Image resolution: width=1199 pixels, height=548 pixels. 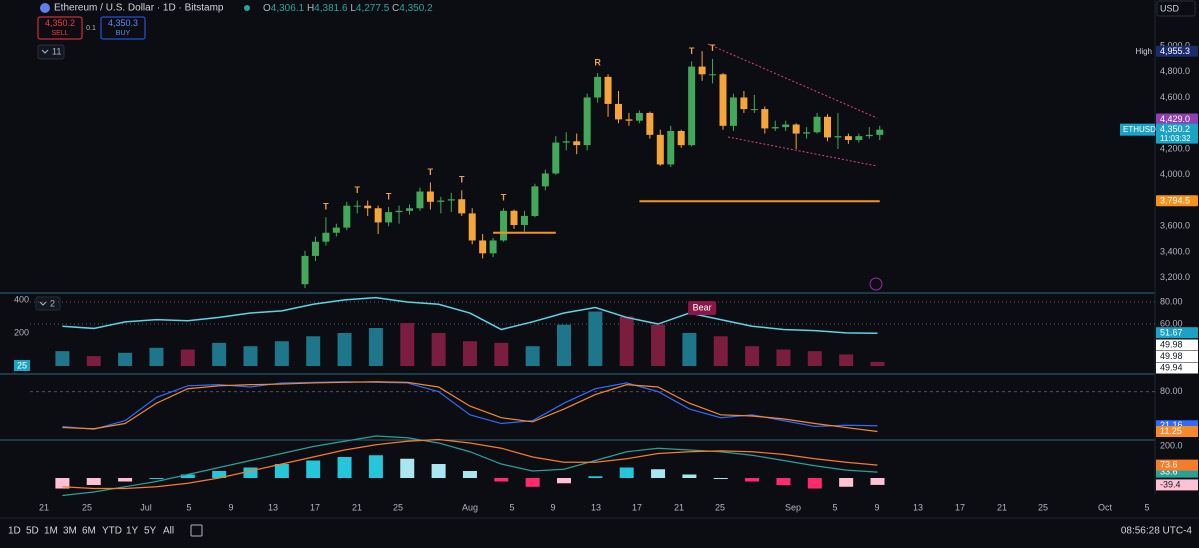 I want to click on sell-box, so click(x=60, y=28).